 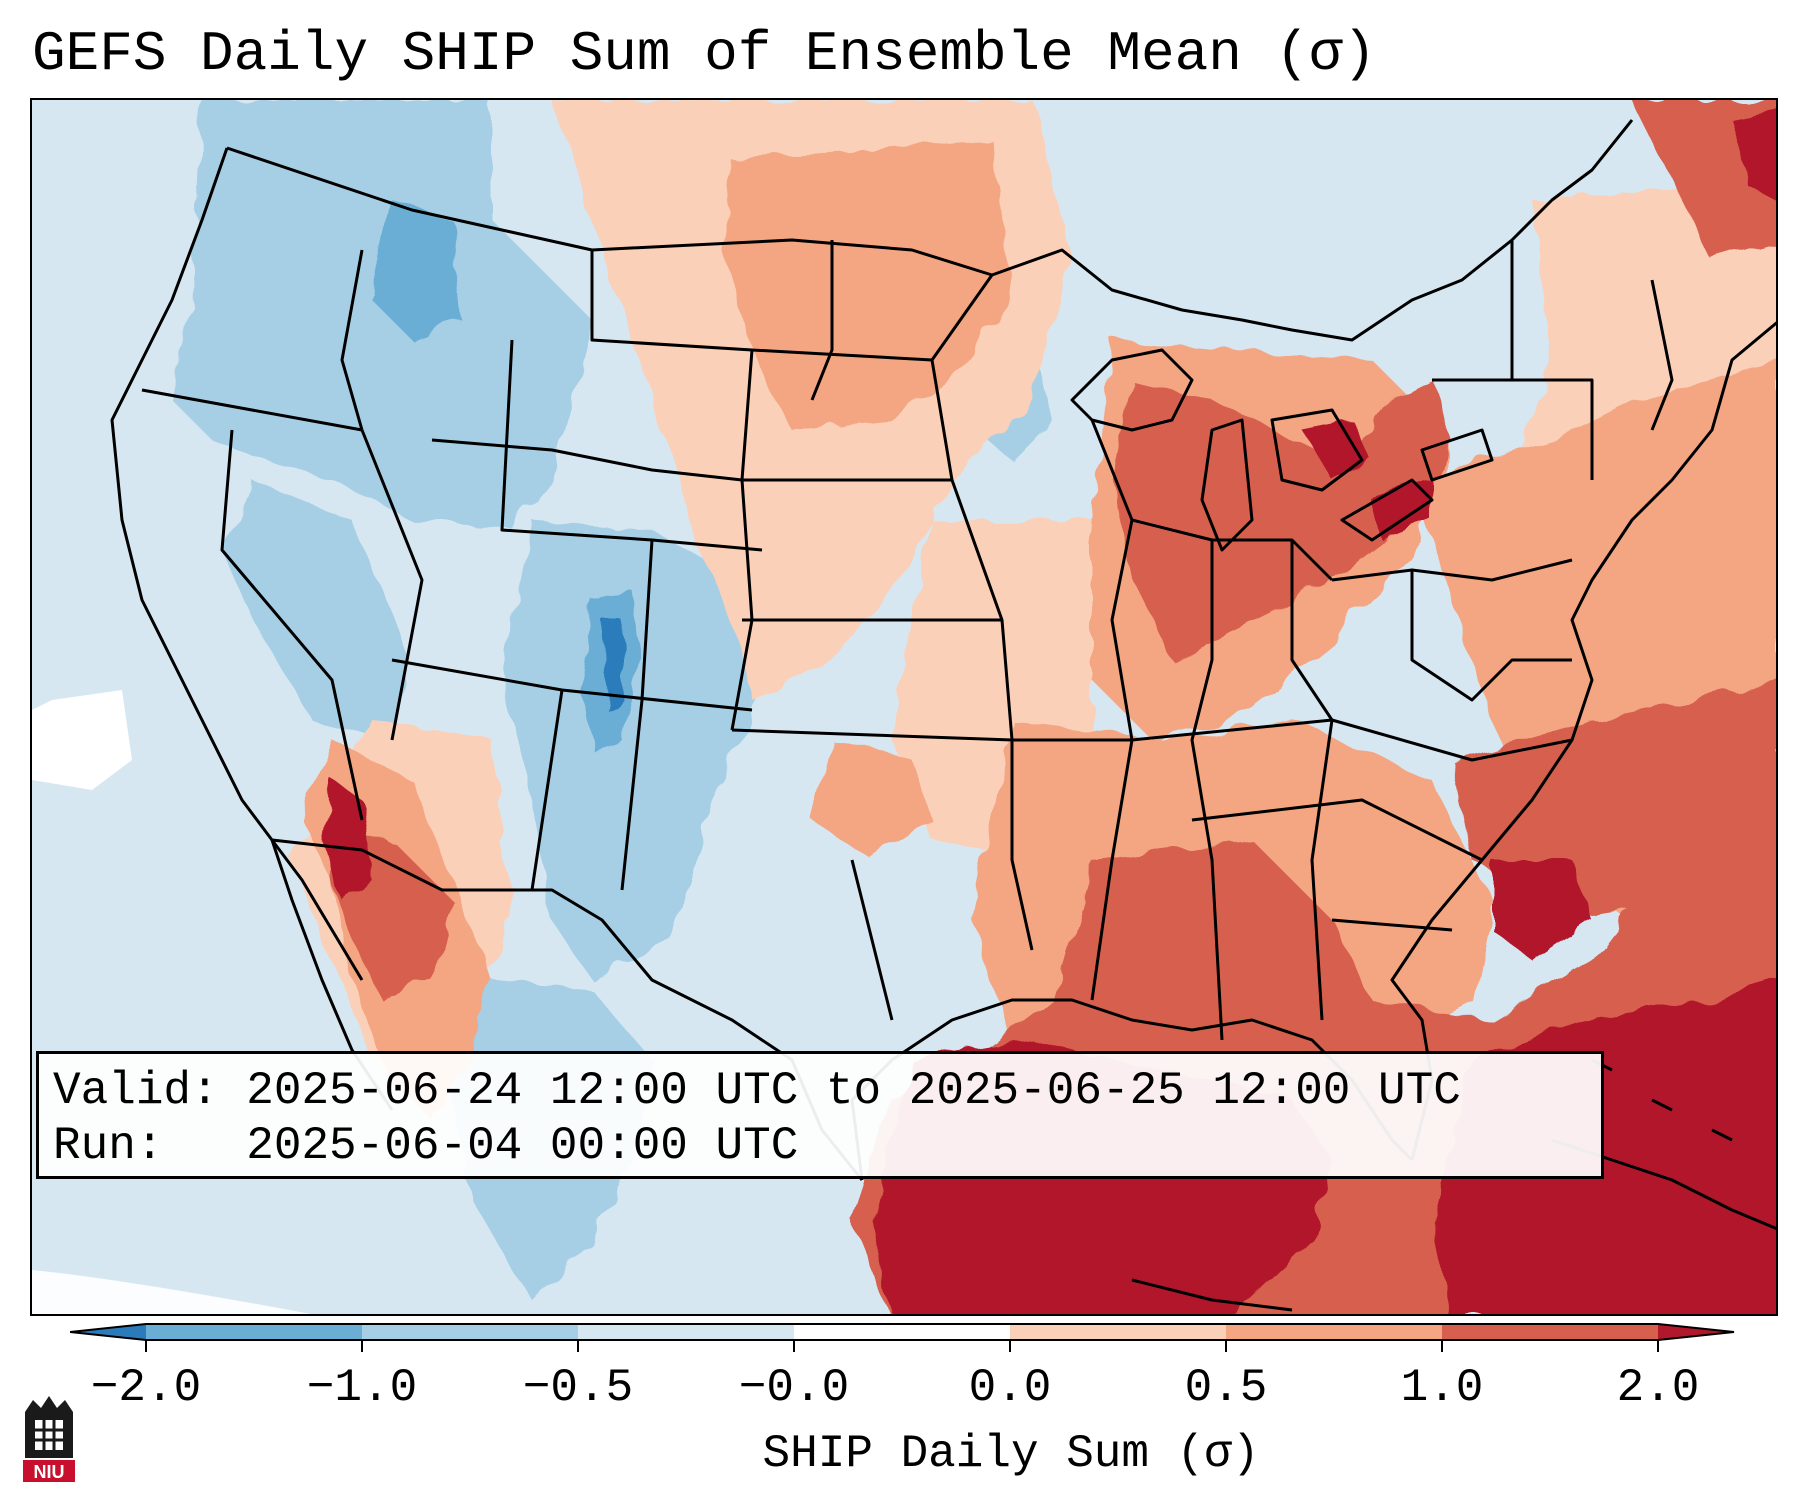 What do you see at coordinates (1227, 485) in the screenshot?
I see `lake-michigan` at bounding box center [1227, 485].